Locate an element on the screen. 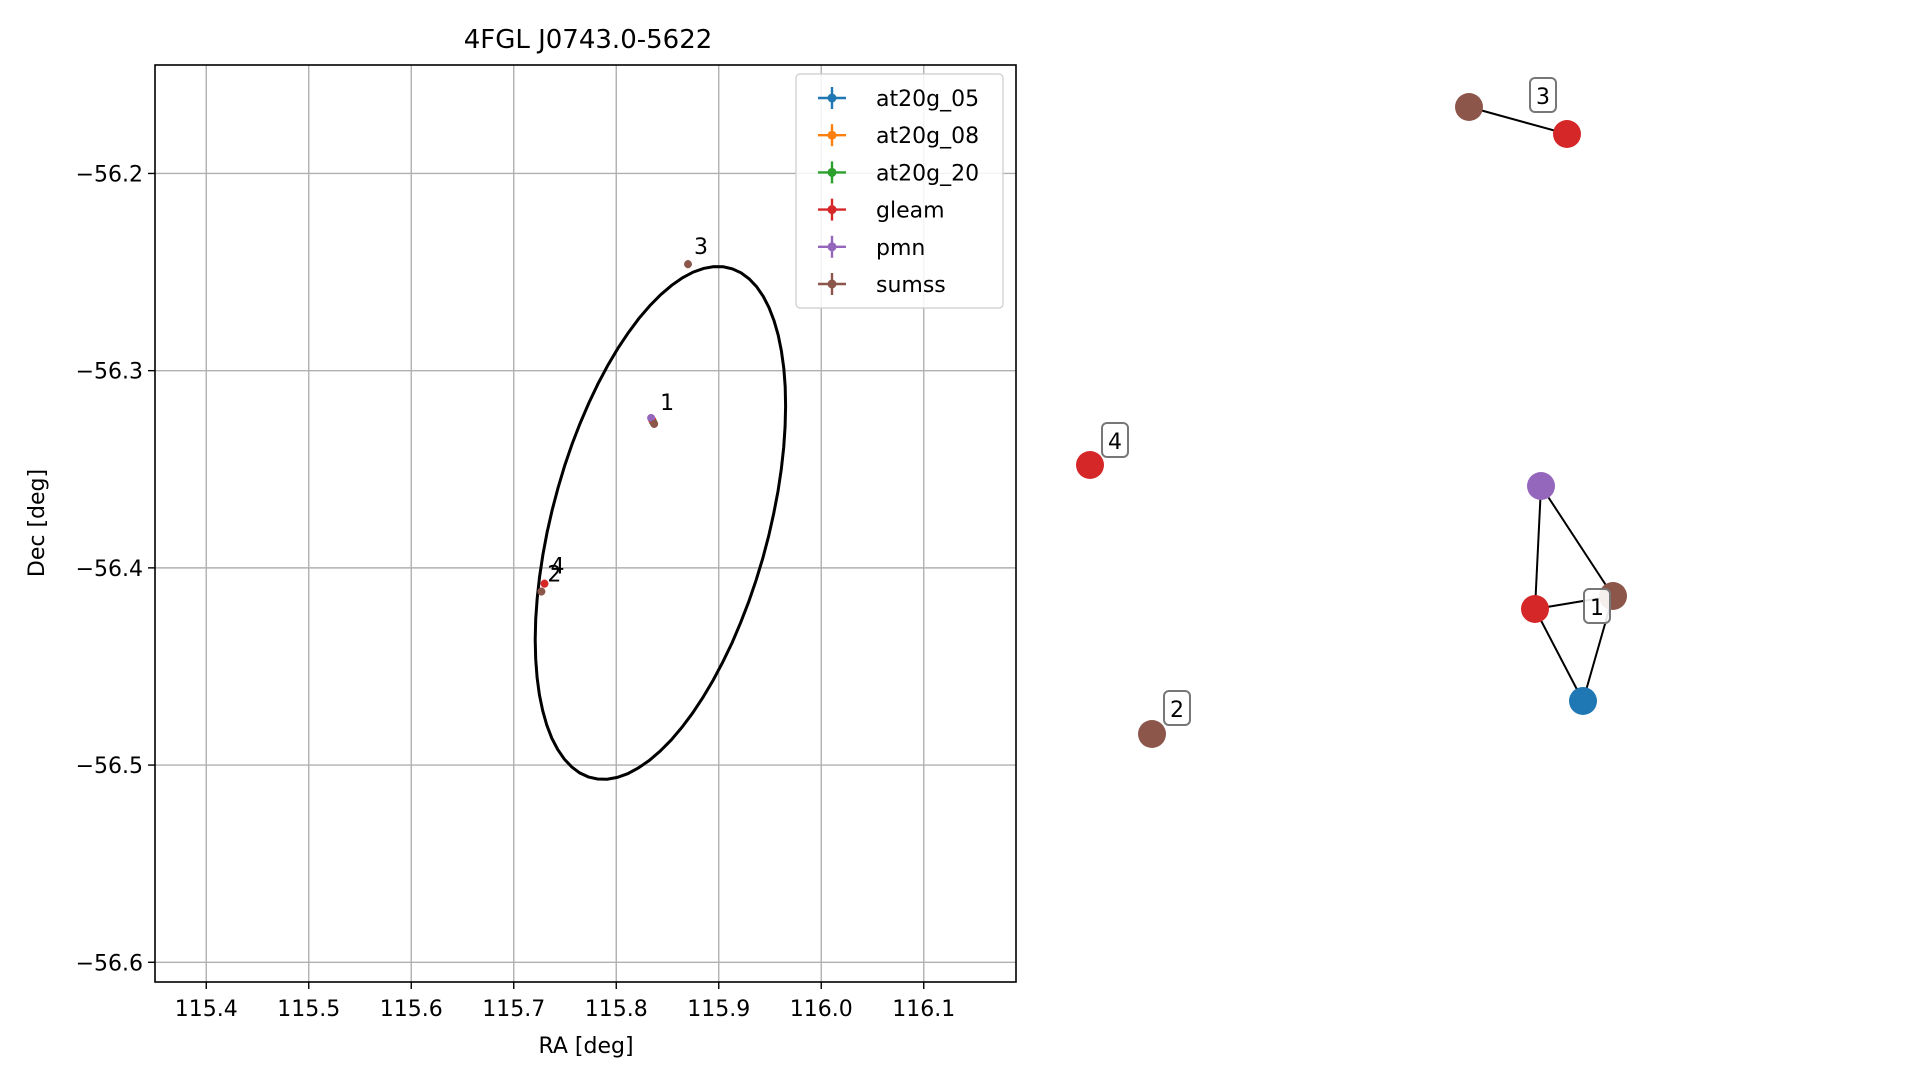 The image size is (1919, 1080). y-tick-label: −56.3 is located at coordinates (109, 372).